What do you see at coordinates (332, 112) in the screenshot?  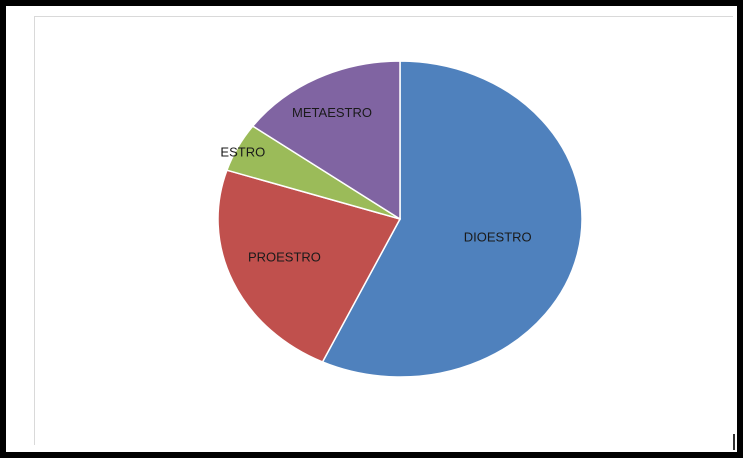 I see `slice-label-metaestro: METAESTRO` at bounding box center [332, 112].